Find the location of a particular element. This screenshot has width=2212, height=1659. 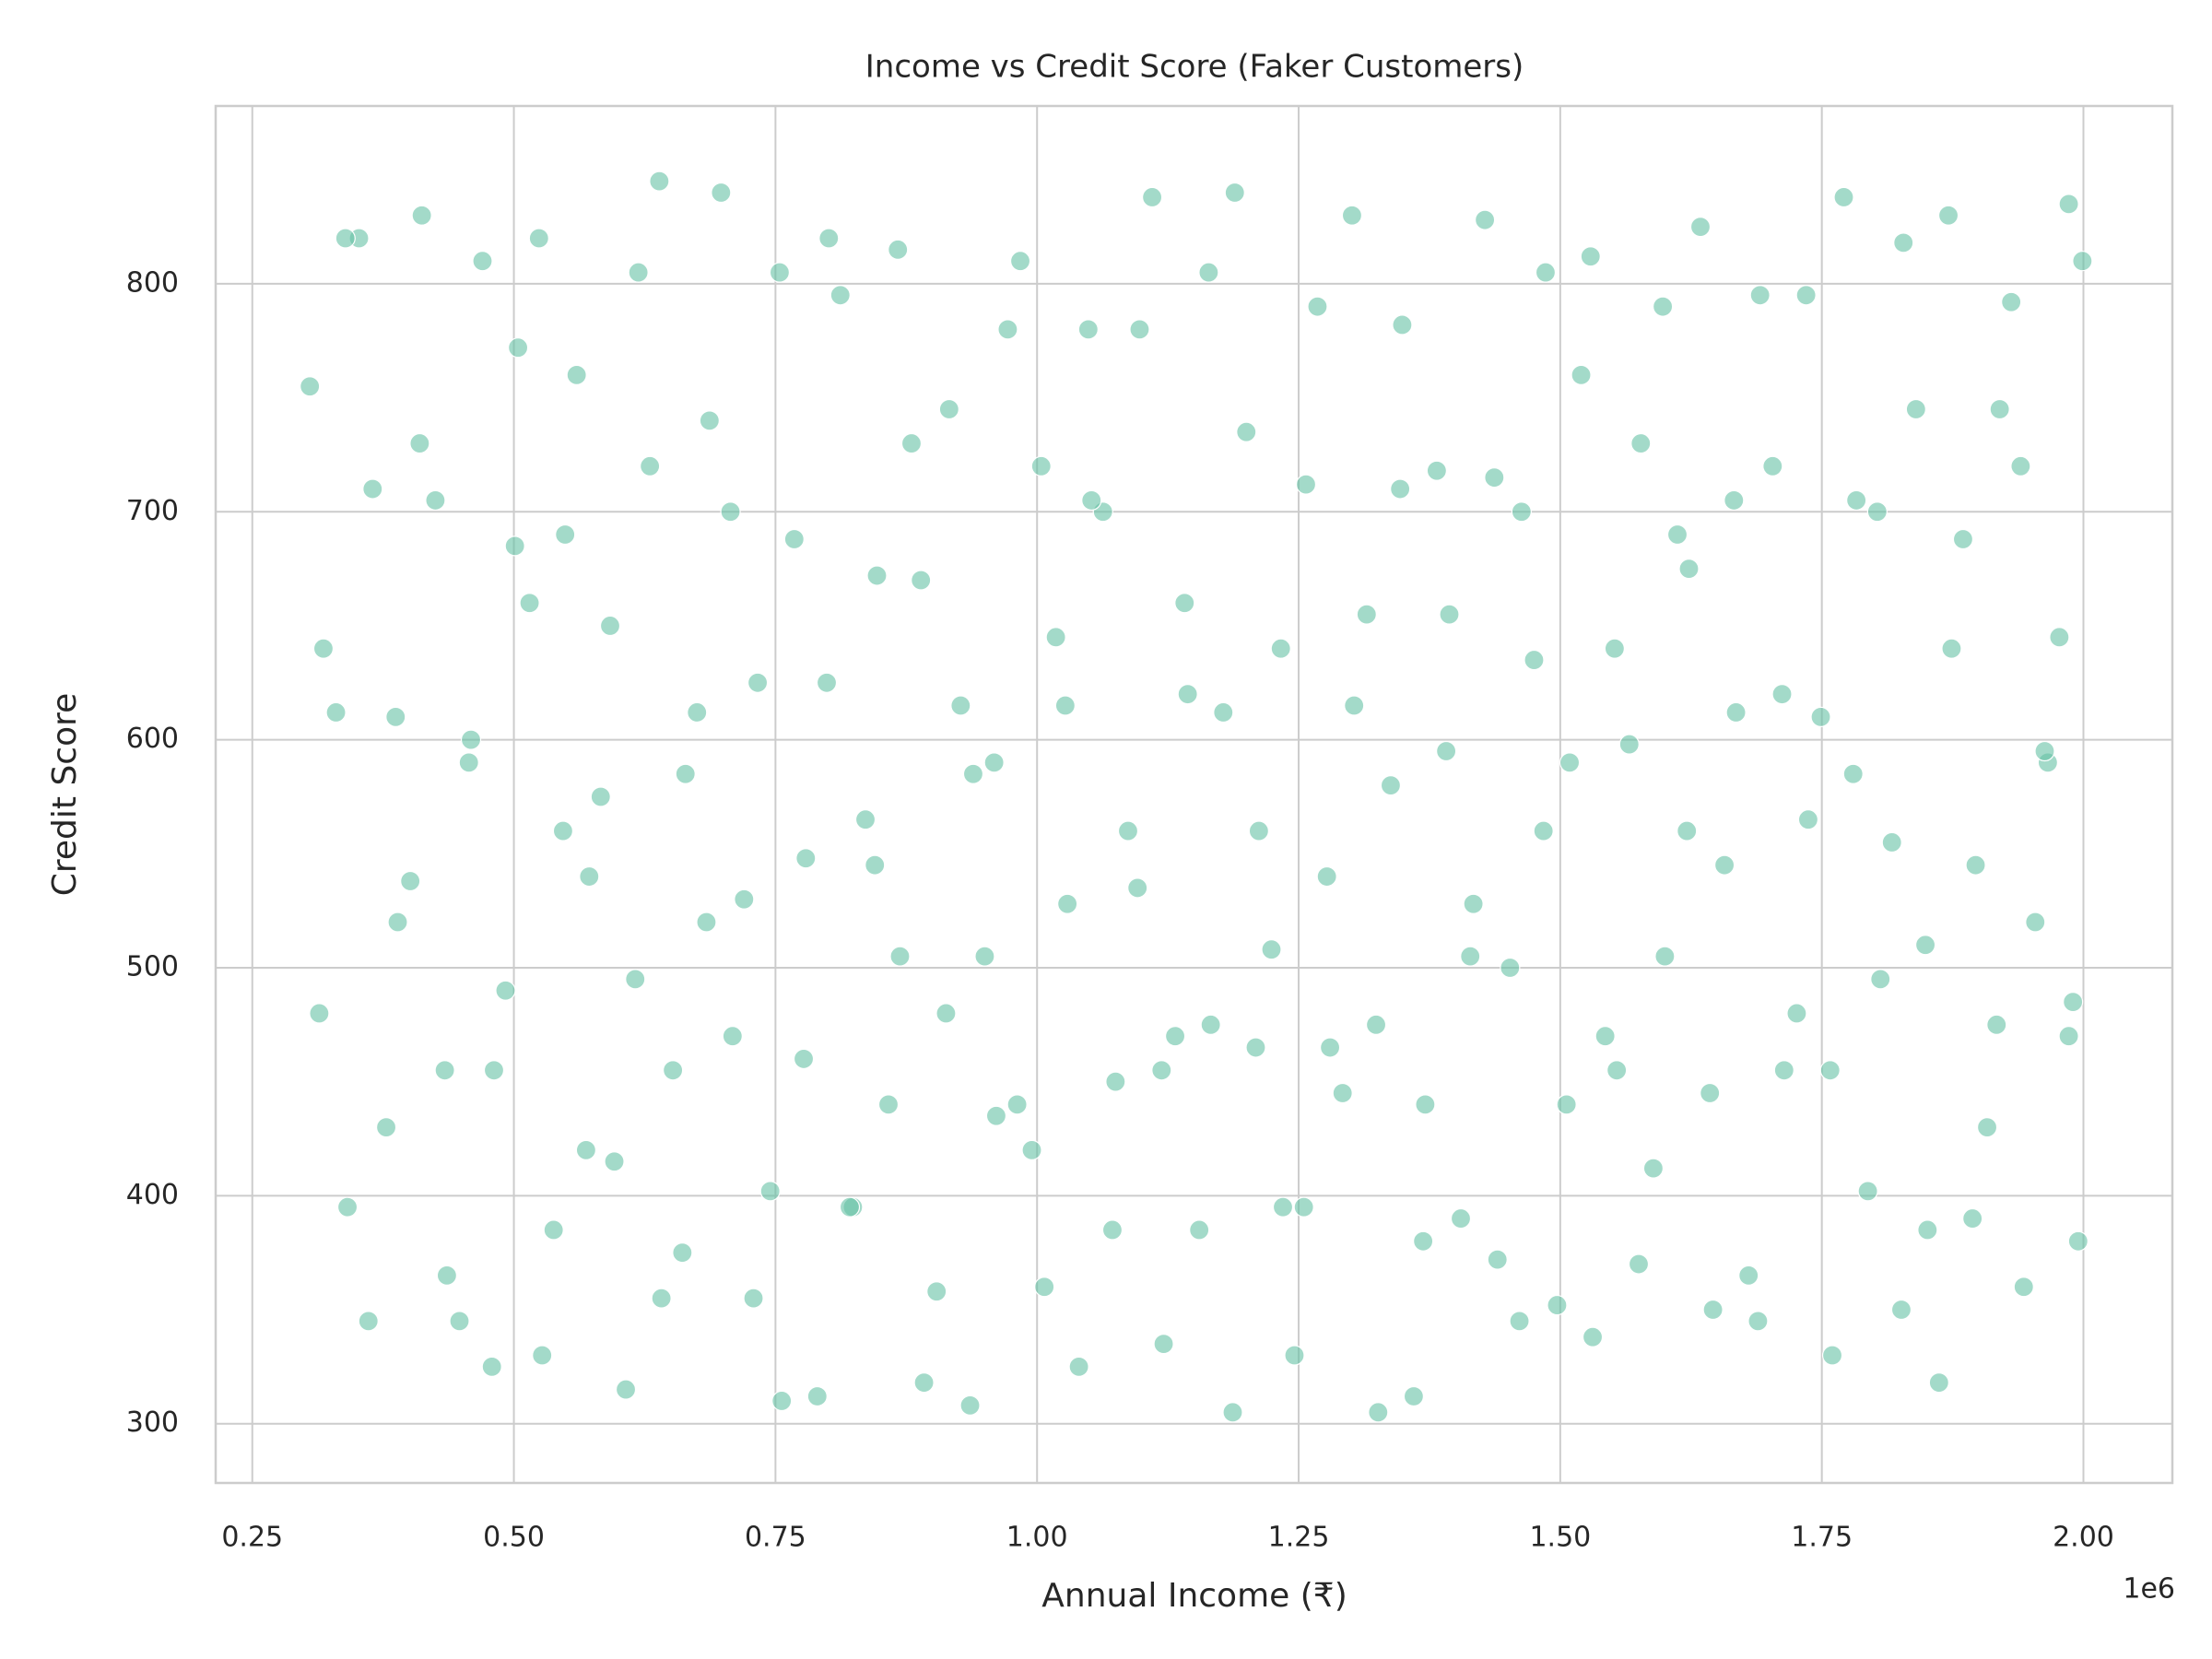

y-tick-label: 300 is located at coordinates (152, 1422).